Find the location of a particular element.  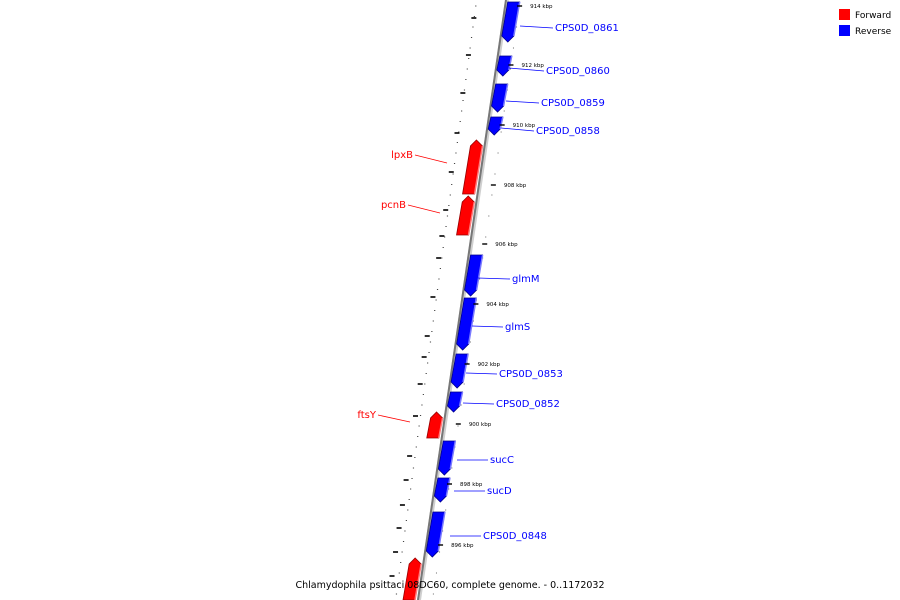

legend-item-forward: Forward is located at coordinates (865, 15).